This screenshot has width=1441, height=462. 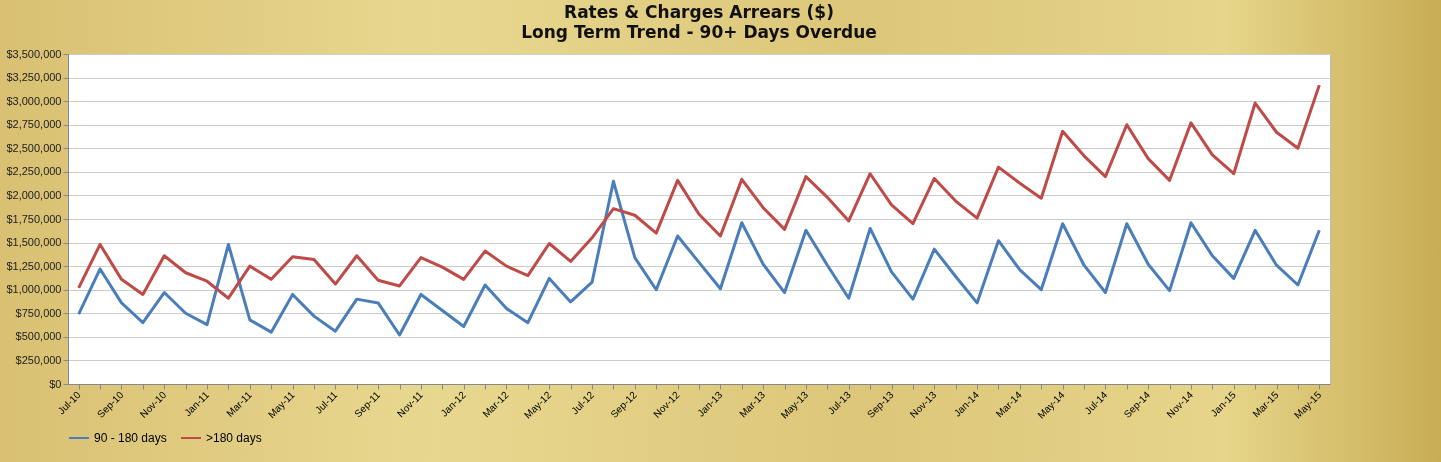 What do you see at coordinates (34, 124) in the screenshot?
I see `y-tick-label: $2,750,000` at bounding box center [34, 124].